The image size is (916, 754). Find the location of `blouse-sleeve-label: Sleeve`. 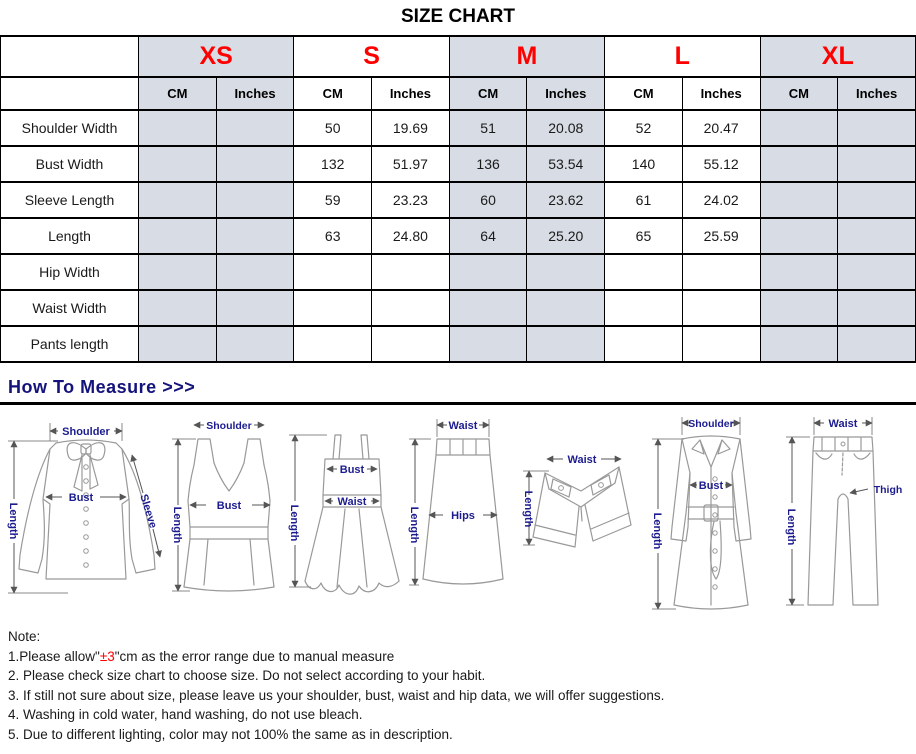

blouse-sleeve-label: Sleeve is located at coordinates (148, 511).